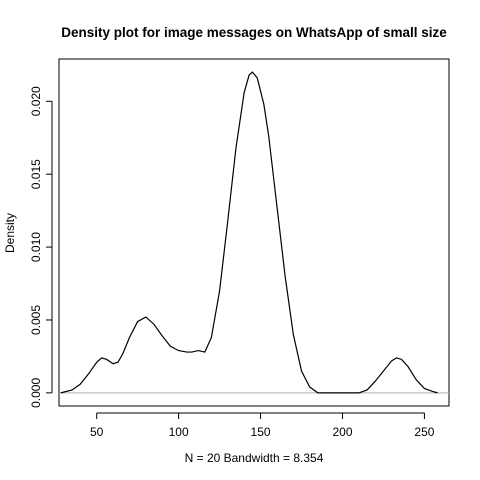  What do you see at coordinates (36, 174) in the screenshot?
I see `y-tick-label: 0.015` at bounding box center [36, 174].